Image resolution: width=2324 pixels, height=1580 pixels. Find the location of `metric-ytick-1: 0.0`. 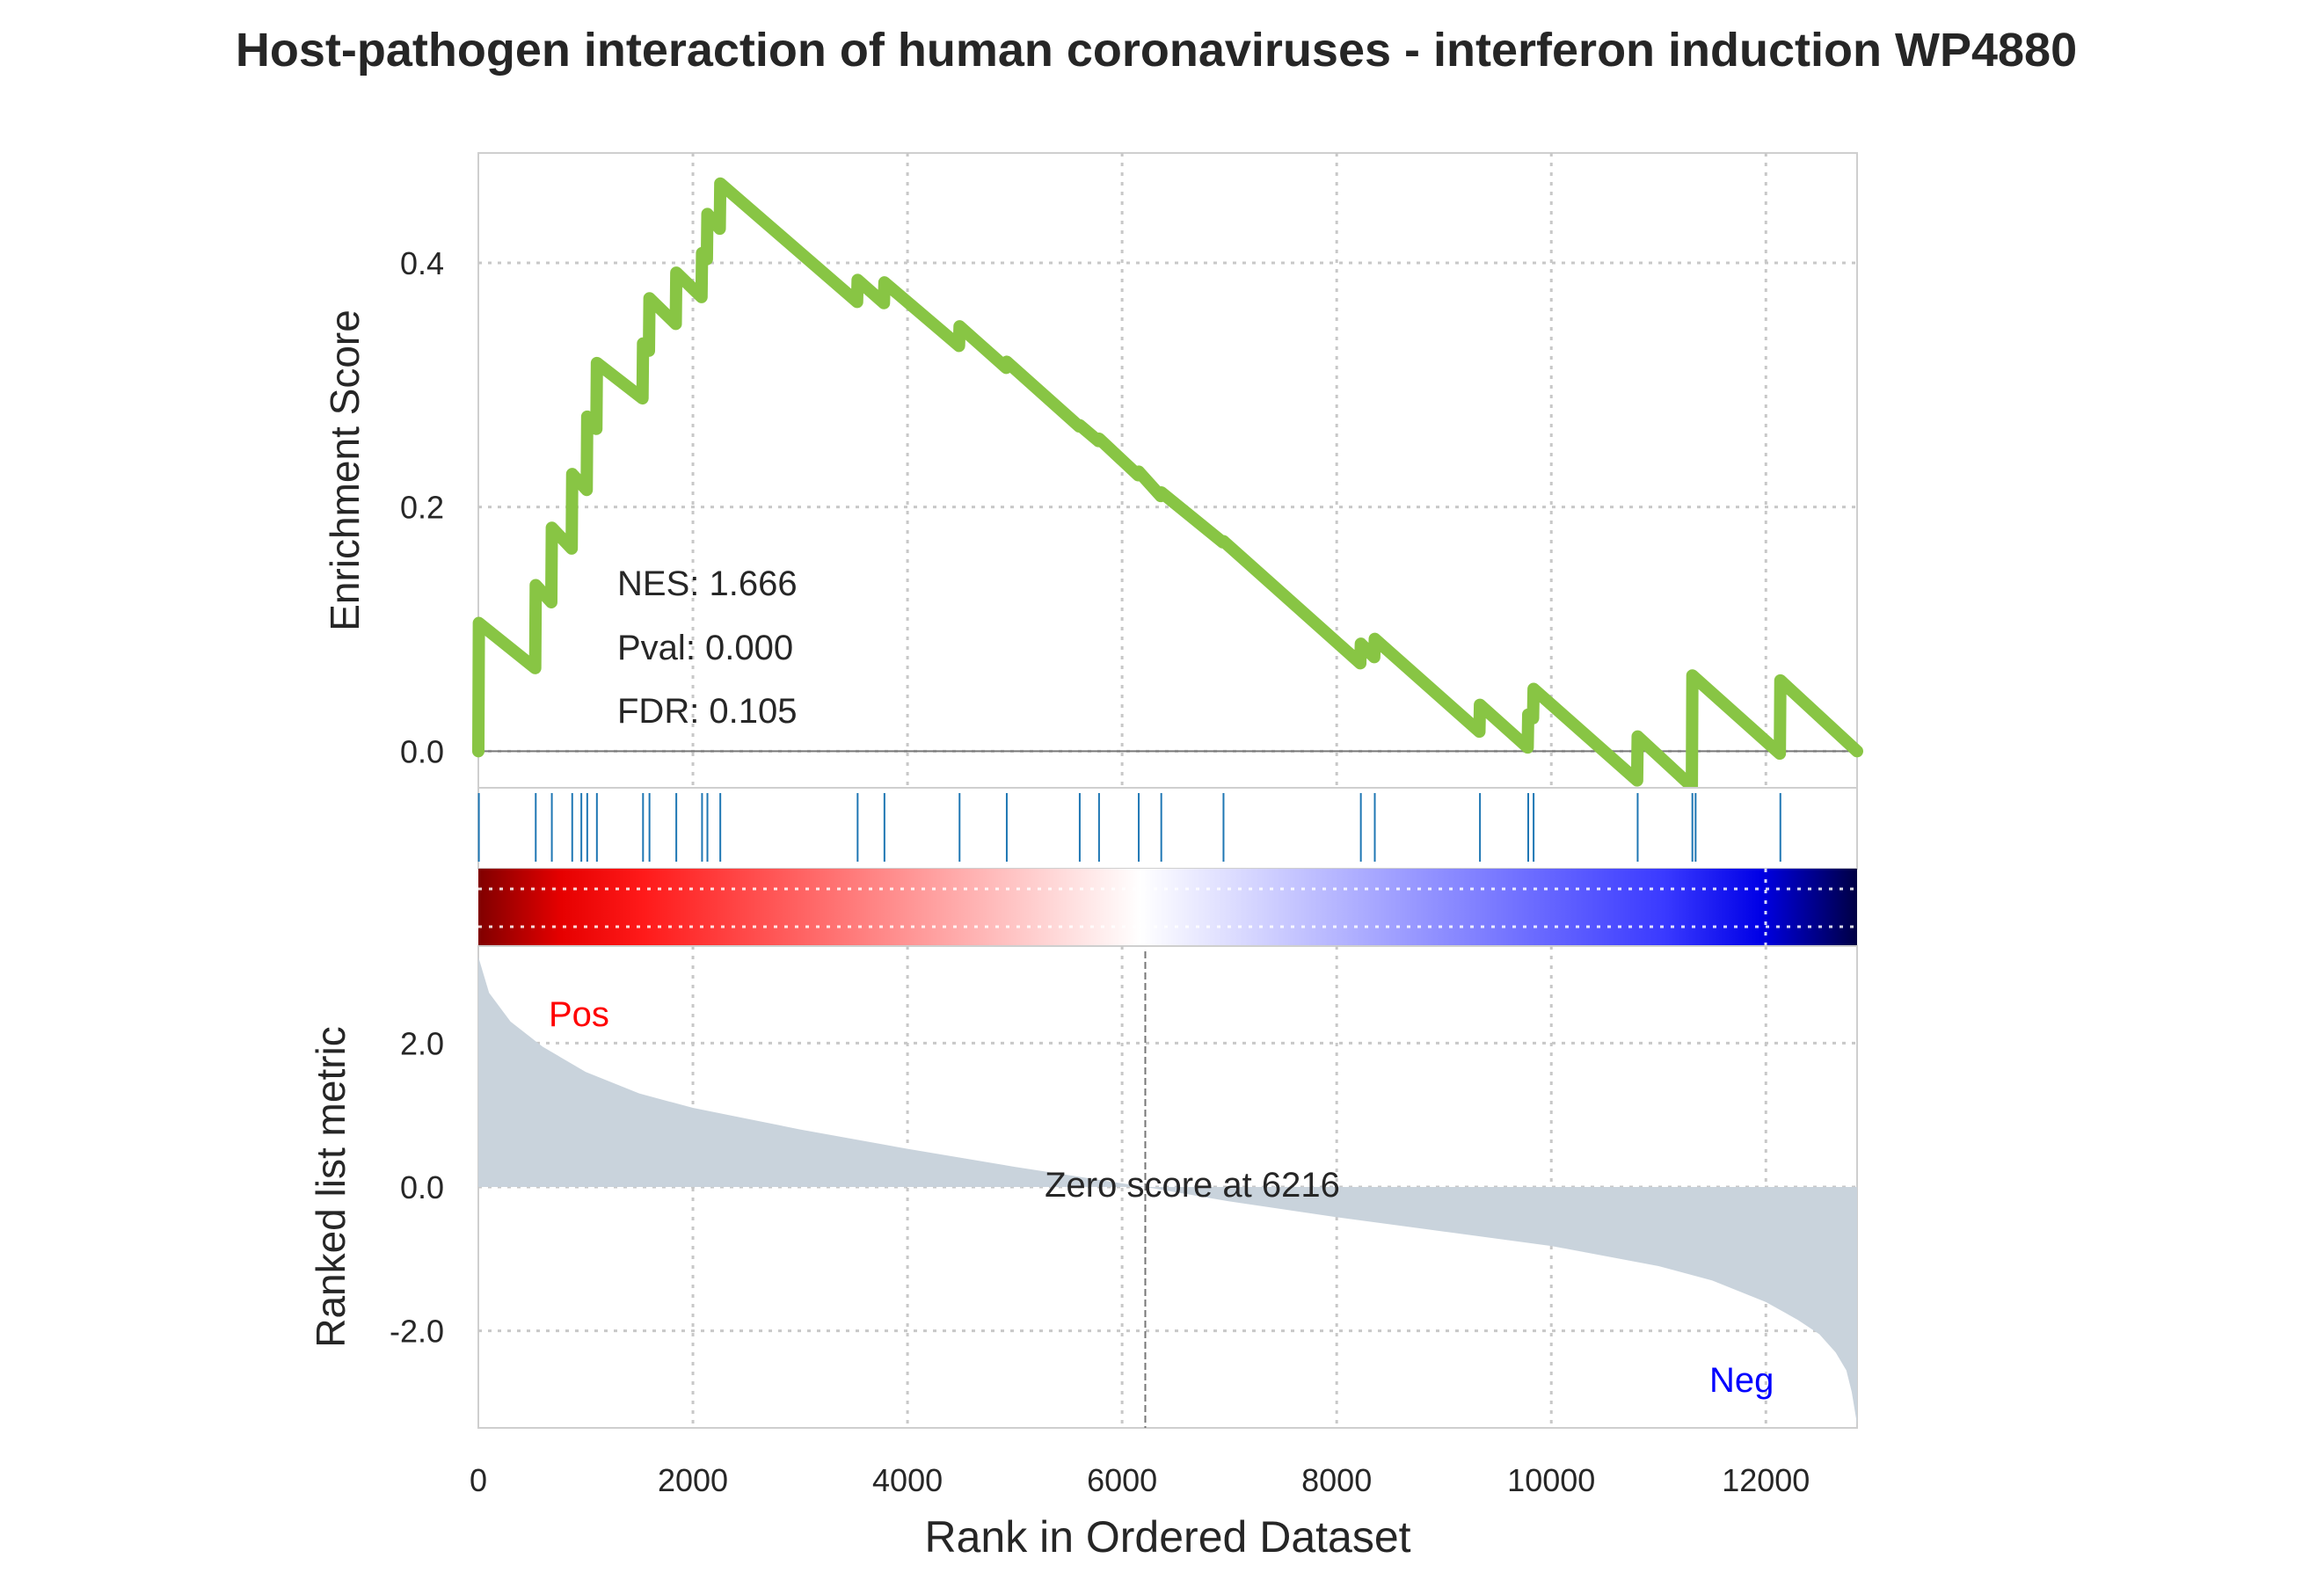

metric-ytick-1: 0.0 is located at coordinates (422, 1187).